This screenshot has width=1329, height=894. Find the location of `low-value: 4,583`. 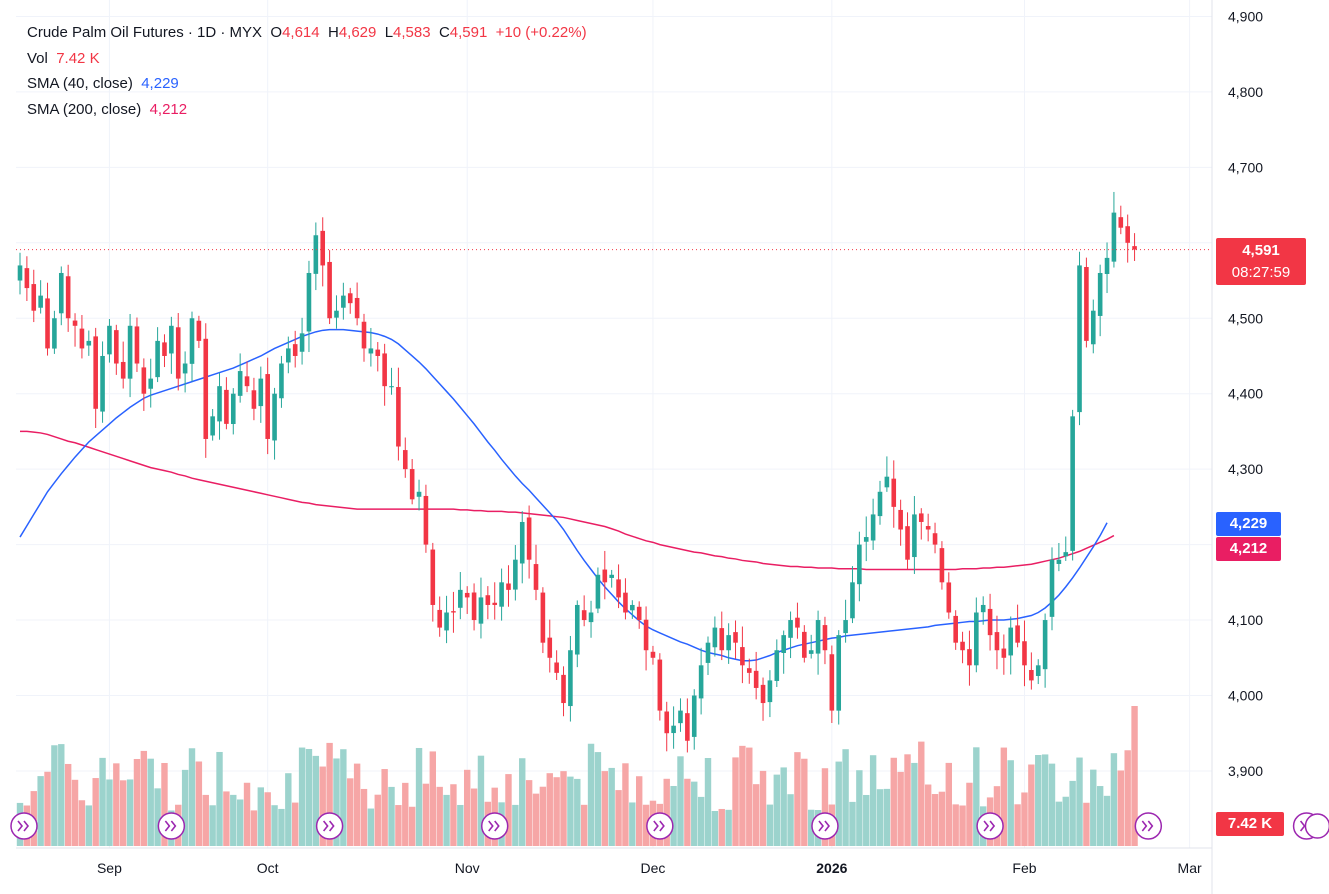

low-value: 4,583 is located at coordinates (412, 32).